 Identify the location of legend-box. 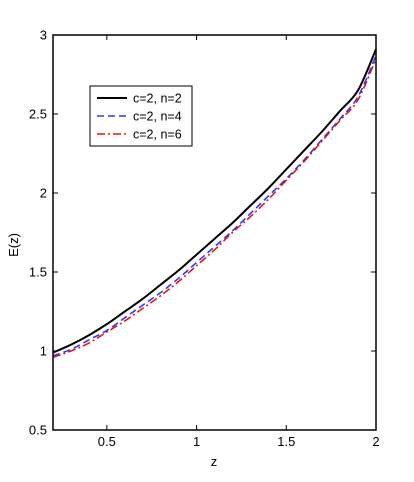
(141, 116).